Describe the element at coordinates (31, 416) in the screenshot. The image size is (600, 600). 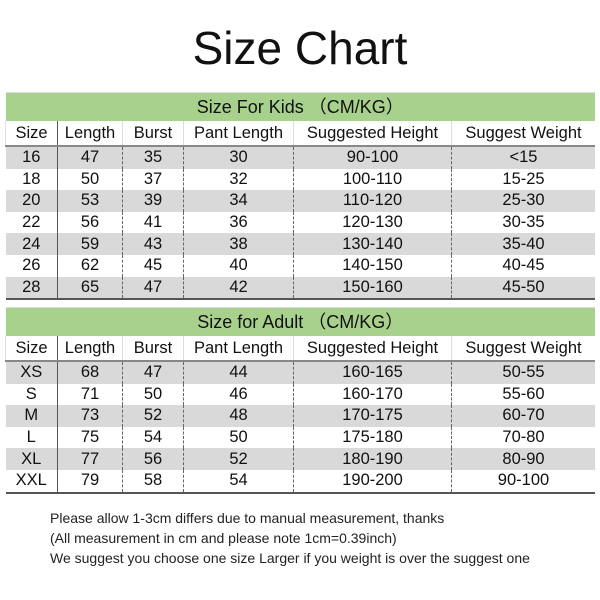
I see `table-cell: M` at that location.